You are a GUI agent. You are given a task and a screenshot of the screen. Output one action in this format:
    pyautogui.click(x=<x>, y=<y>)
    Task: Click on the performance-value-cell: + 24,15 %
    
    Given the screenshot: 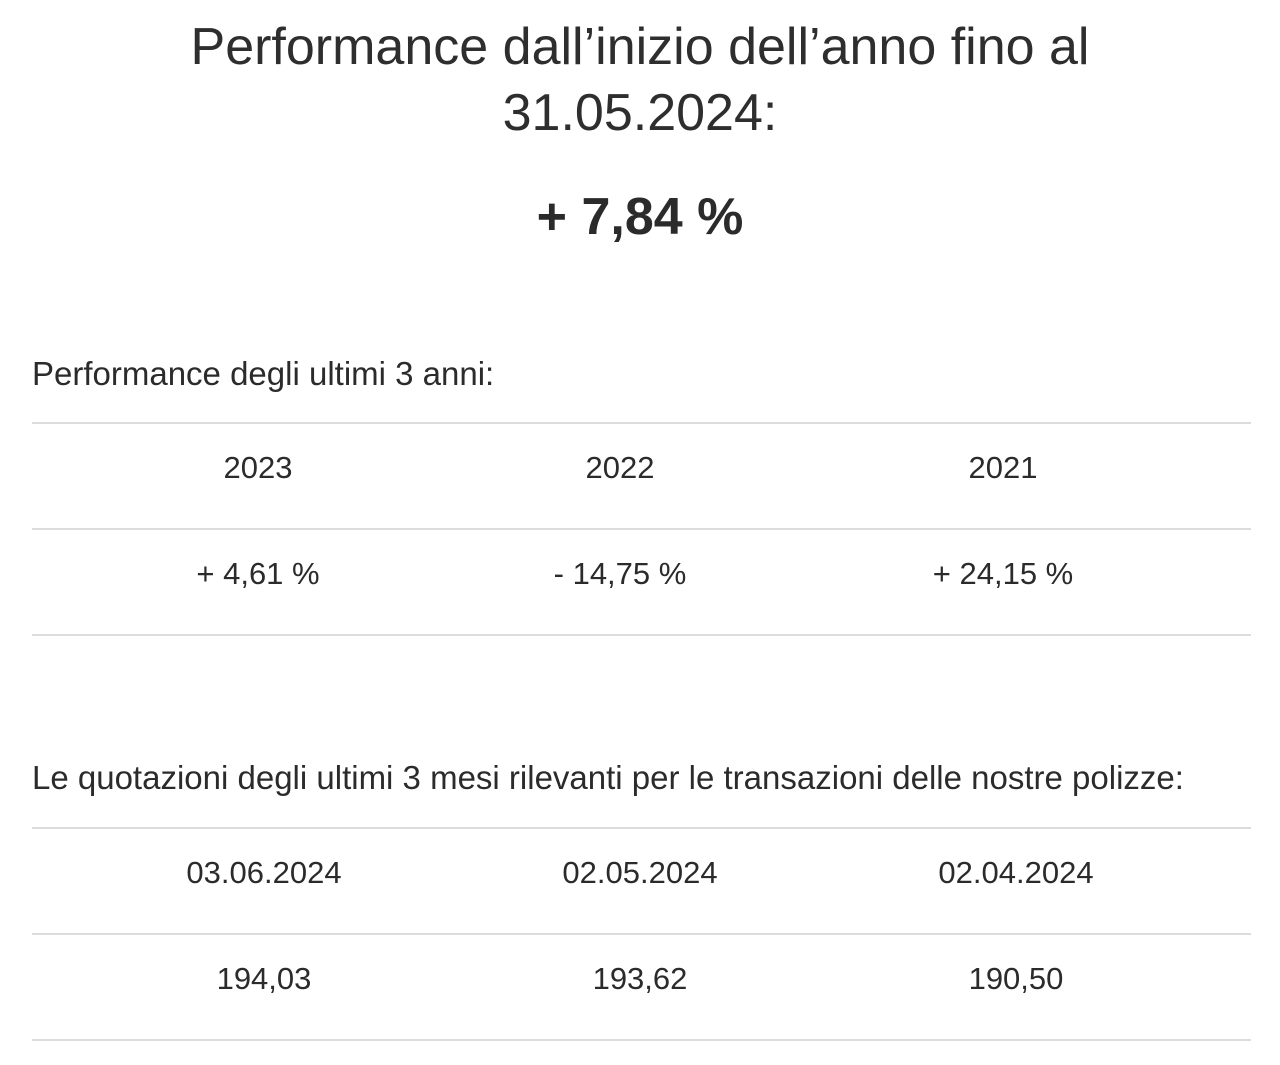 What is the action you would take?
    pyautogui.click(x=1003, y=582)
    